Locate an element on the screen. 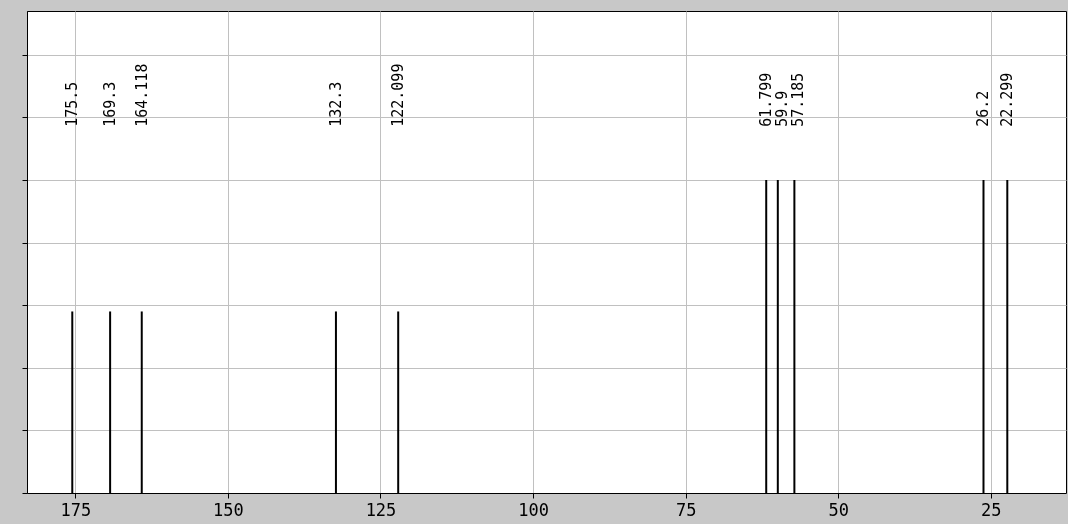 Image resolution: width=1068 pixels, height=524 pixels. x-tick-label: 175 is located at coordinates (76, 509).